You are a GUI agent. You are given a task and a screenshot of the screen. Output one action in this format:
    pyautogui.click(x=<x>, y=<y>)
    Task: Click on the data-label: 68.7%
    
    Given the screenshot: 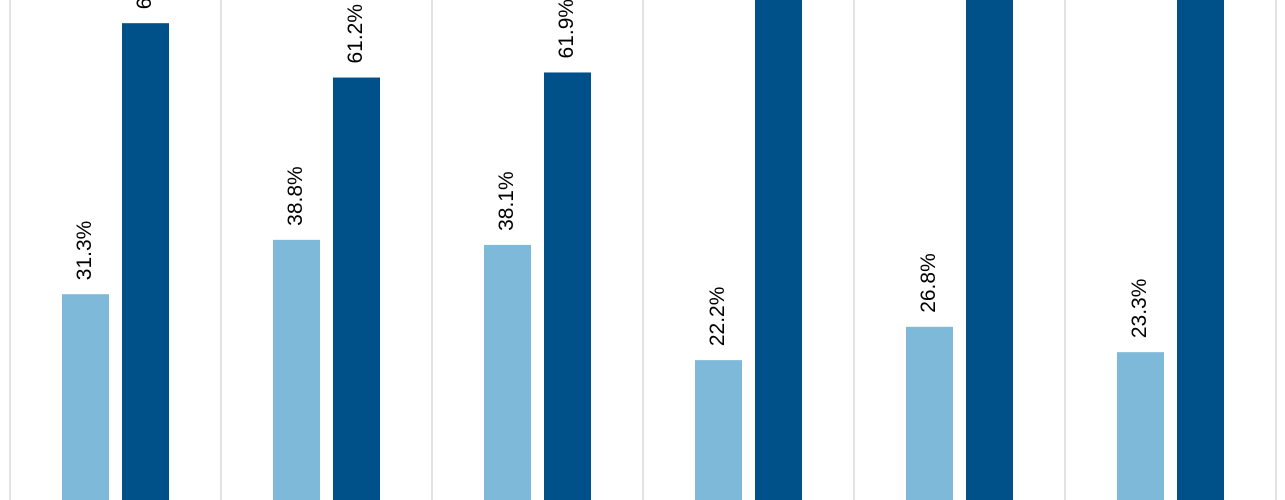 What is the action you would take?
    pyautogui.click(x=144, y=4)
    